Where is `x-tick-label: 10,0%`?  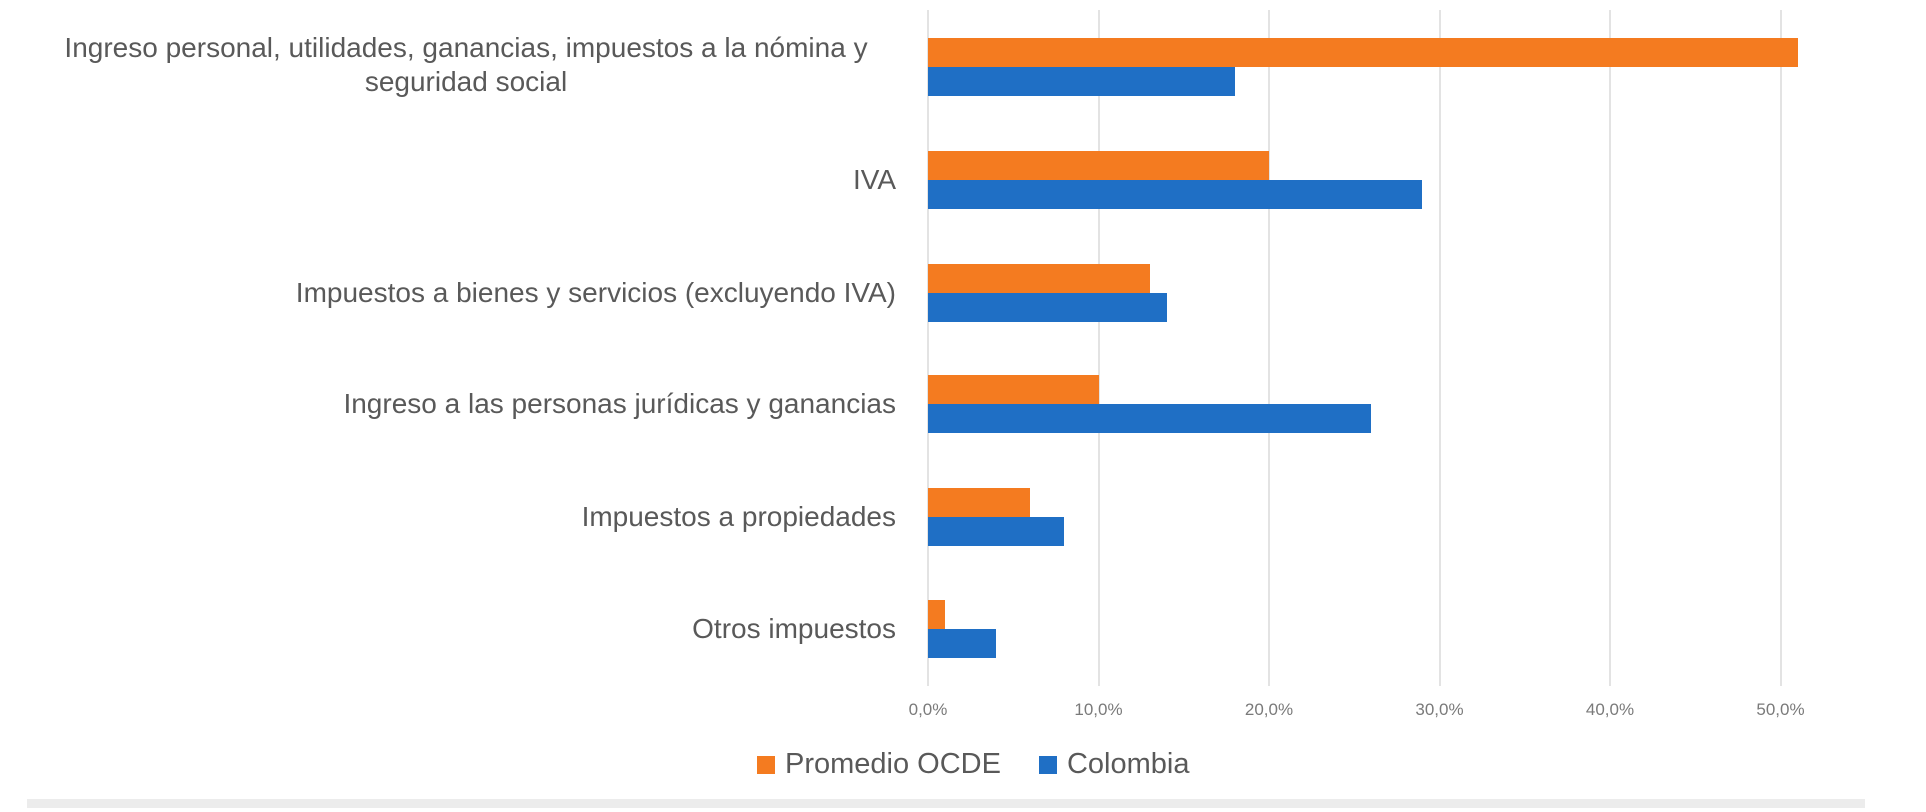
x-tick-label: 10,0% is located at coordinates (1098, 709).